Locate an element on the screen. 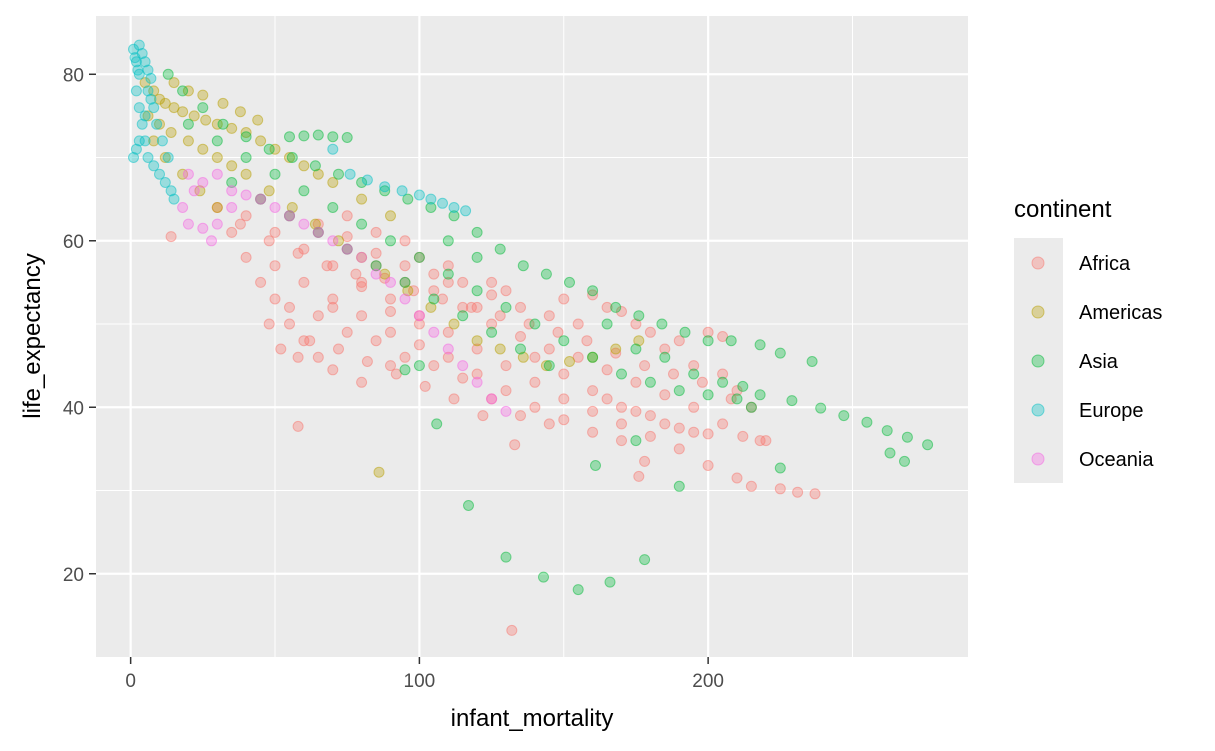  x-tick-label: 100 is located at coordinates (420, 681).